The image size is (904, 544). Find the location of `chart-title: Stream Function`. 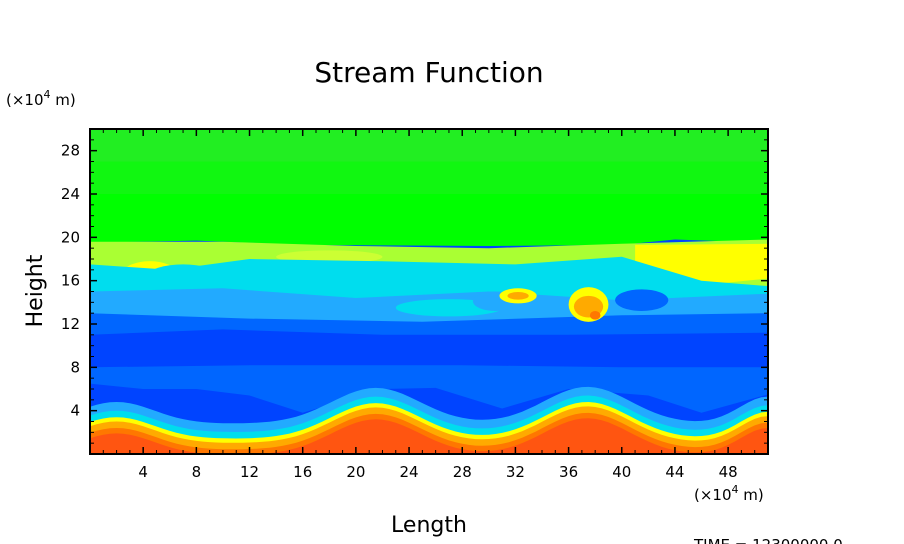

chart-title: Stream Function is located at coordinates (428, 72).